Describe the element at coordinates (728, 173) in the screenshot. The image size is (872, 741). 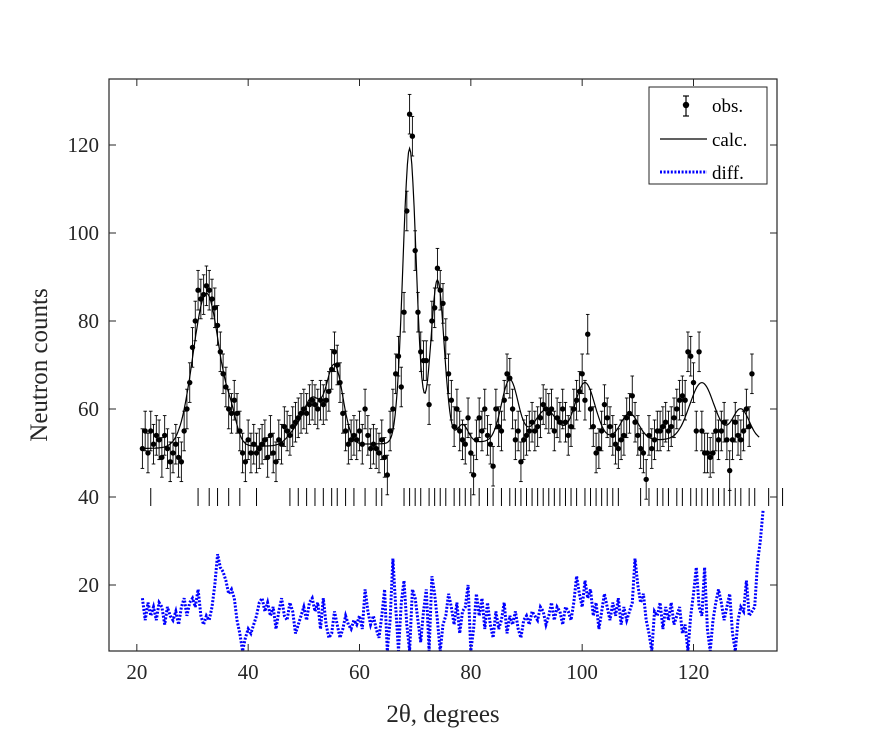
I see `legend-diff-label: diff.` at that location.